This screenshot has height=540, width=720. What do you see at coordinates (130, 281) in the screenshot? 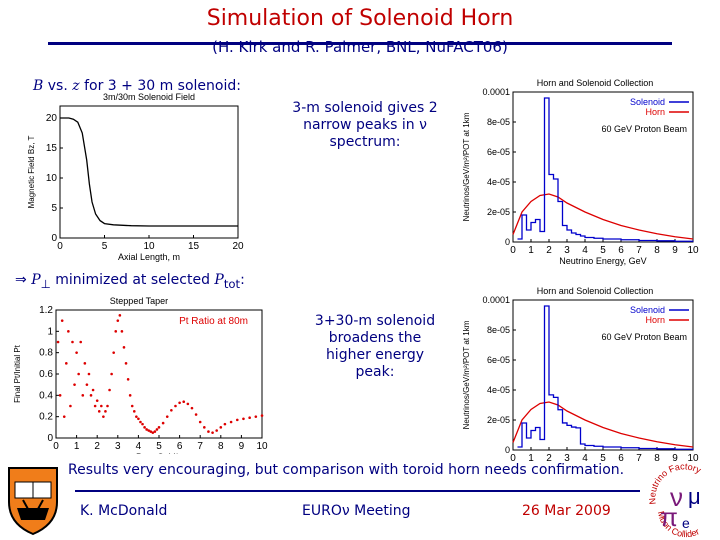
I see `pt-caption: ⇒ P⊥ minimized at selected Ptot:` at bounding box center [130, 281].